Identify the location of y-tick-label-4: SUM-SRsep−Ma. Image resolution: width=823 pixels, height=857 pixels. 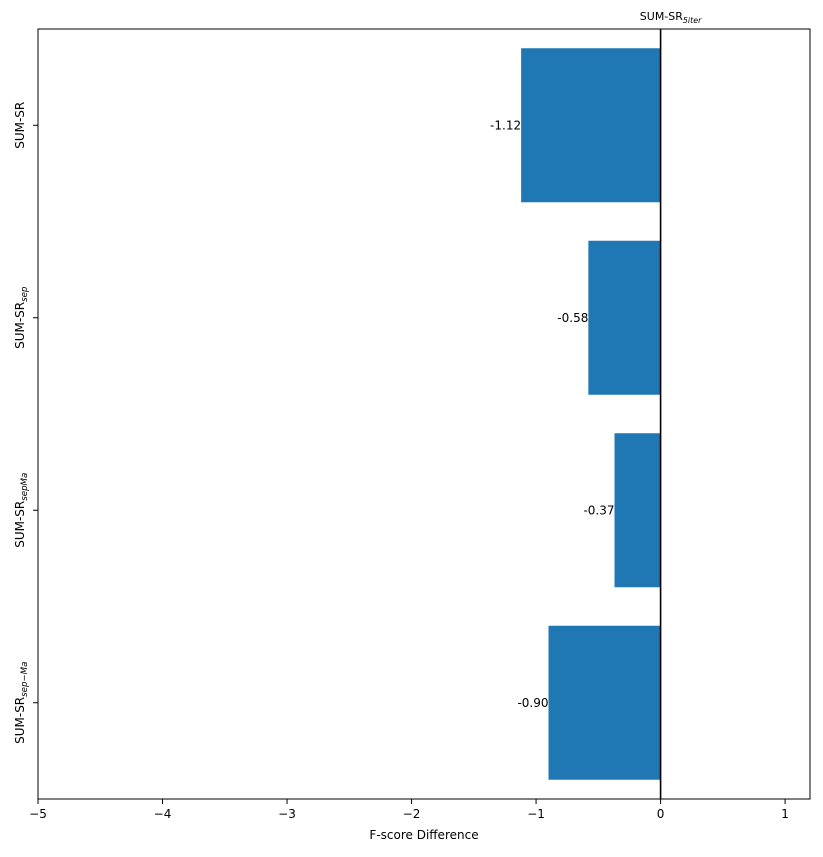
(21, 703).